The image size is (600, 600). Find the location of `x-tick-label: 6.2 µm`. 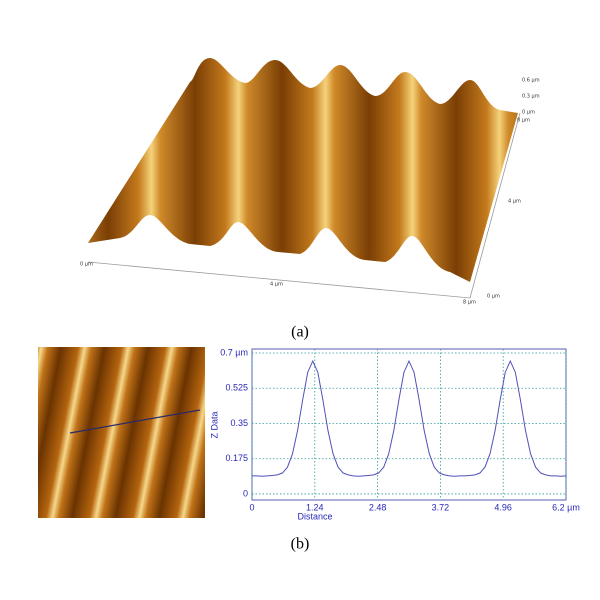

x-tick-label: 6.2 µm is located at coordinates (566, 507).